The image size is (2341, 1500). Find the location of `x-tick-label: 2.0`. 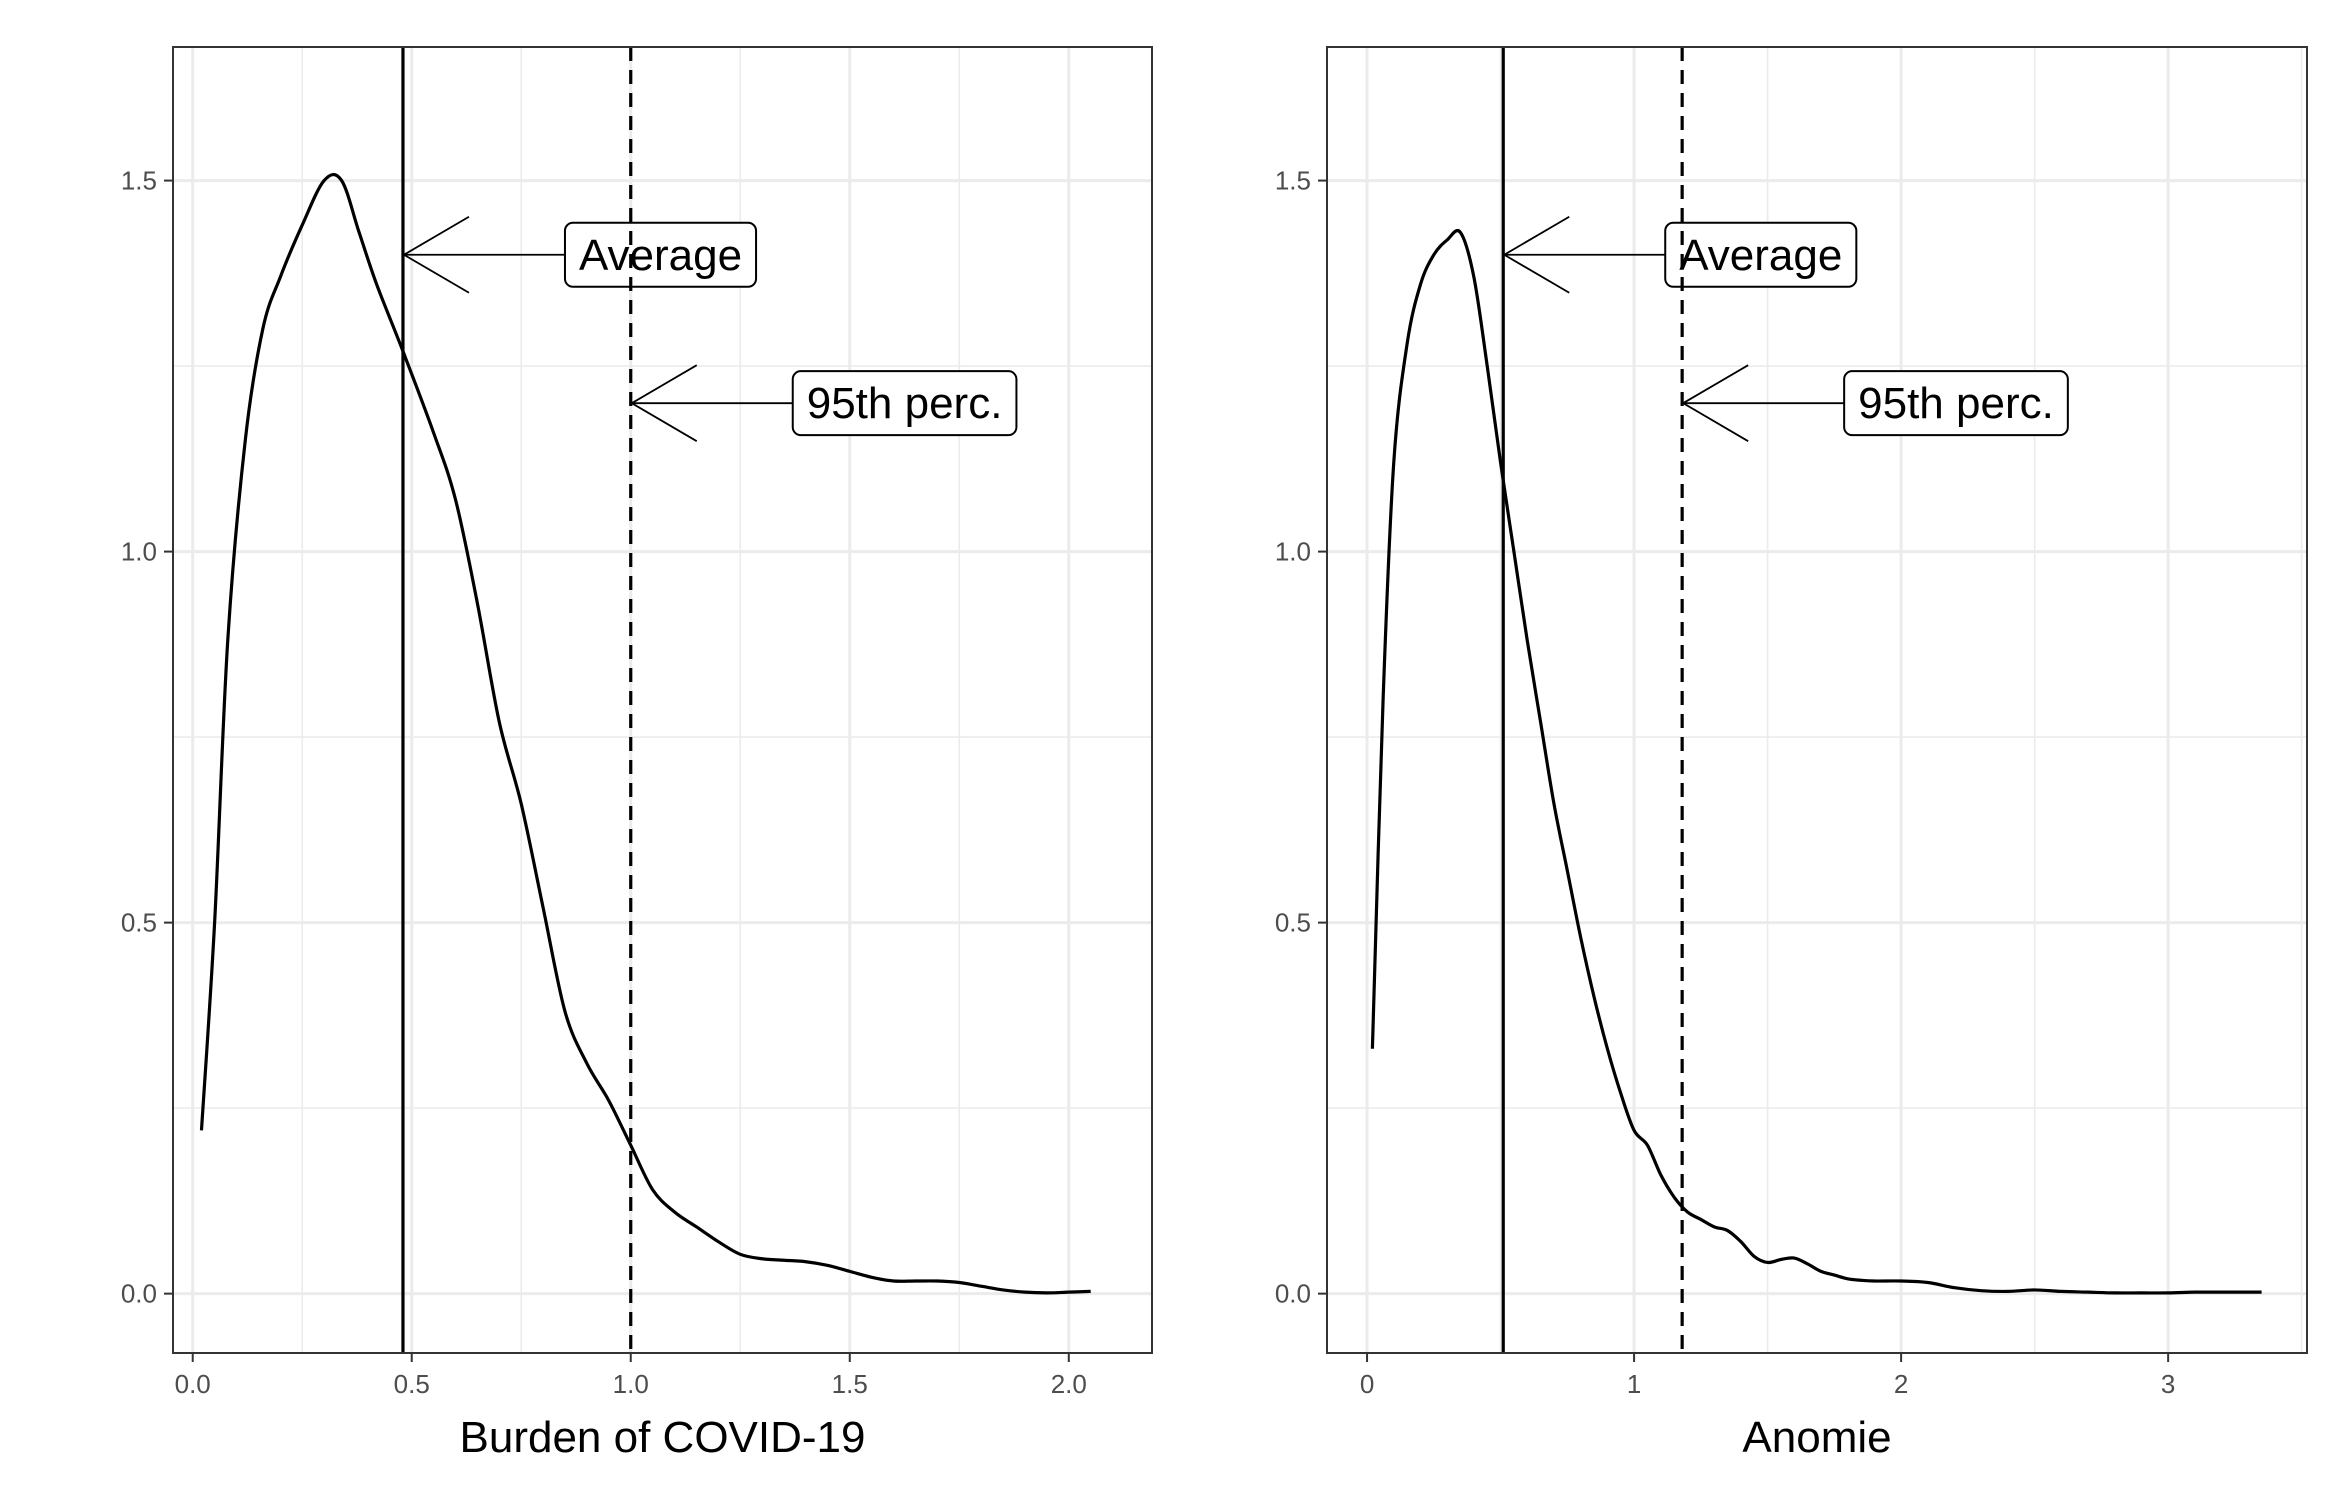

x-tick-label: 2.0 is located at coordinates (1069, 1384).